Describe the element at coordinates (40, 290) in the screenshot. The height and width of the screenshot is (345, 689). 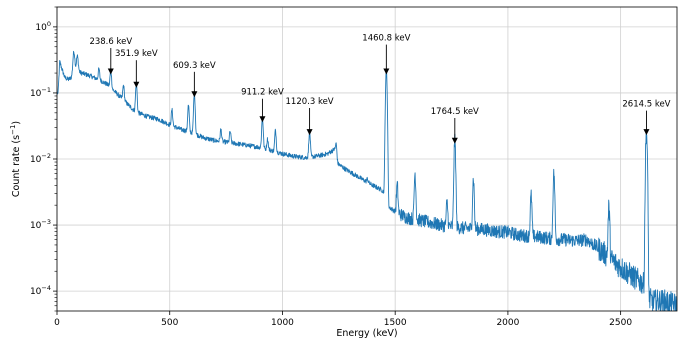
I see `y-tick-label: 10⁻⁴` at that location.